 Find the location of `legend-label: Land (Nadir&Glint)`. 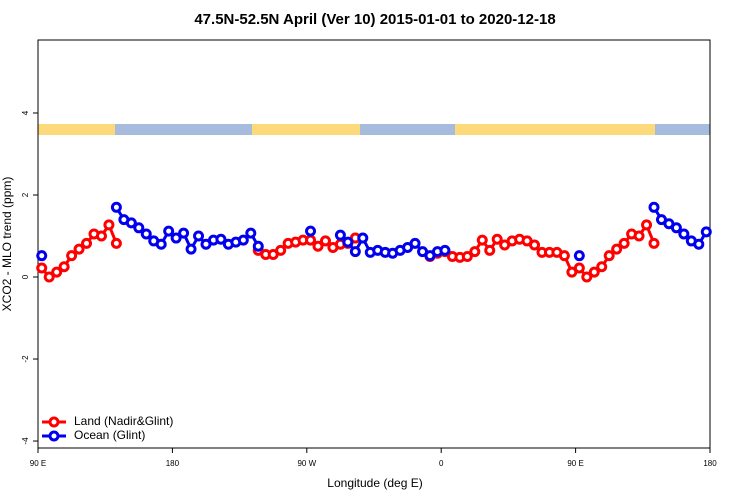

legend-label: Land (Nadir&Glint) is located at coordinates (123, 421).